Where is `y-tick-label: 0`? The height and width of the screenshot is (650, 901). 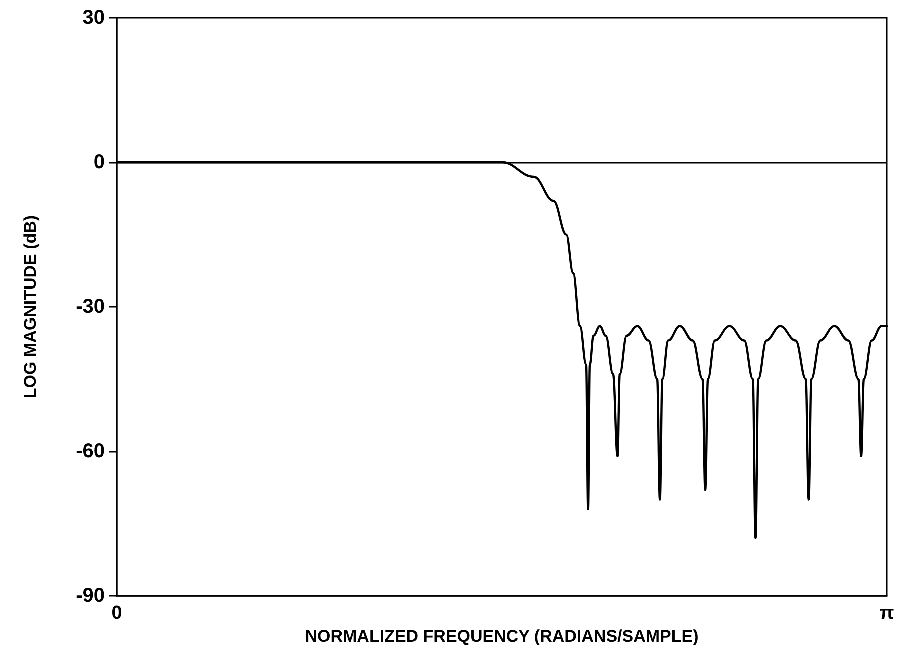 y-tick-label: 0 is located at coordinates (99, 163).